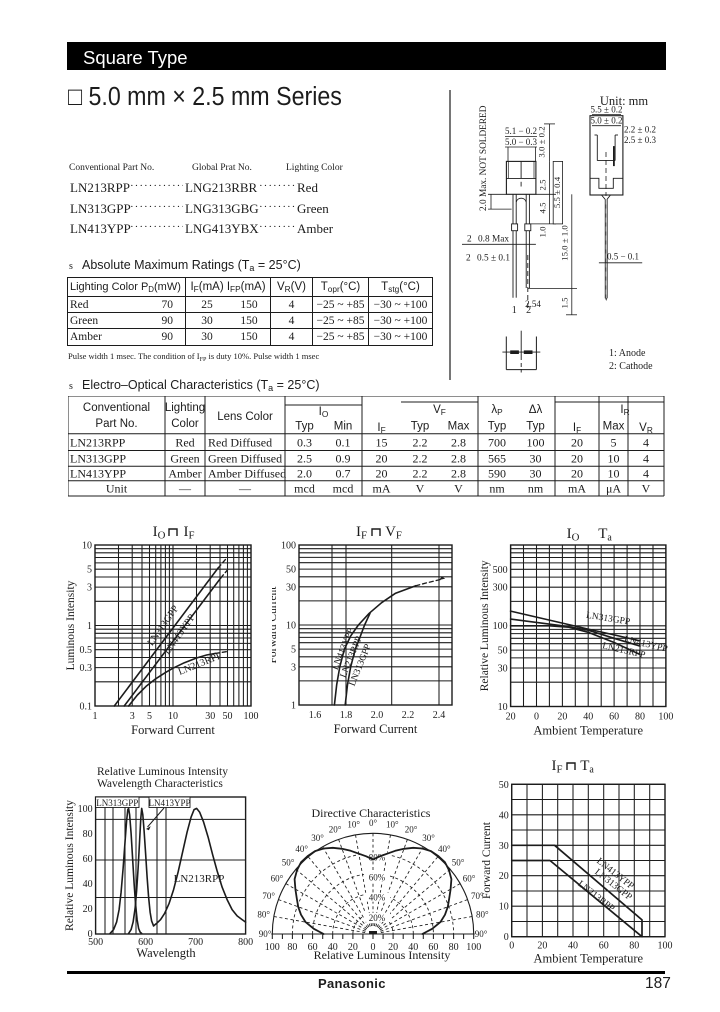 Image resolution: width=720 pixels, height=1012 pixels. I want to click on svg-text: 20°, so click(411, 830).